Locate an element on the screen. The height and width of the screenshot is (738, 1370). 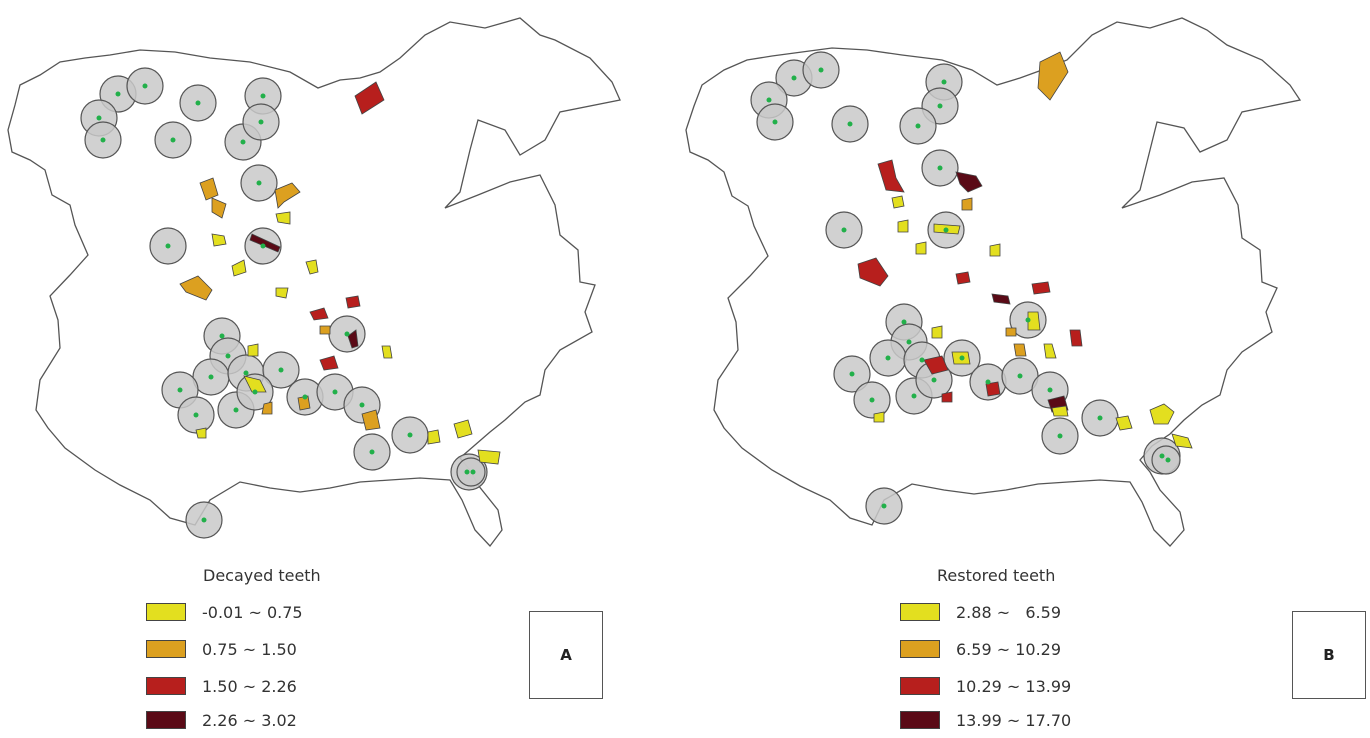
legend-title-a: Decayed teeth is located at coordinates (262, 575).